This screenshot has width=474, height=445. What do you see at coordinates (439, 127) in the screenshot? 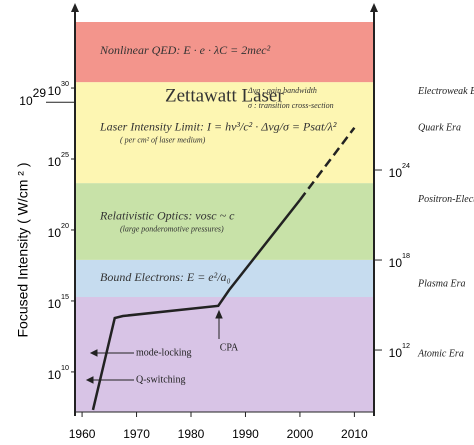
I see `era-label: Quark Era` at bounding box center [439, 127].